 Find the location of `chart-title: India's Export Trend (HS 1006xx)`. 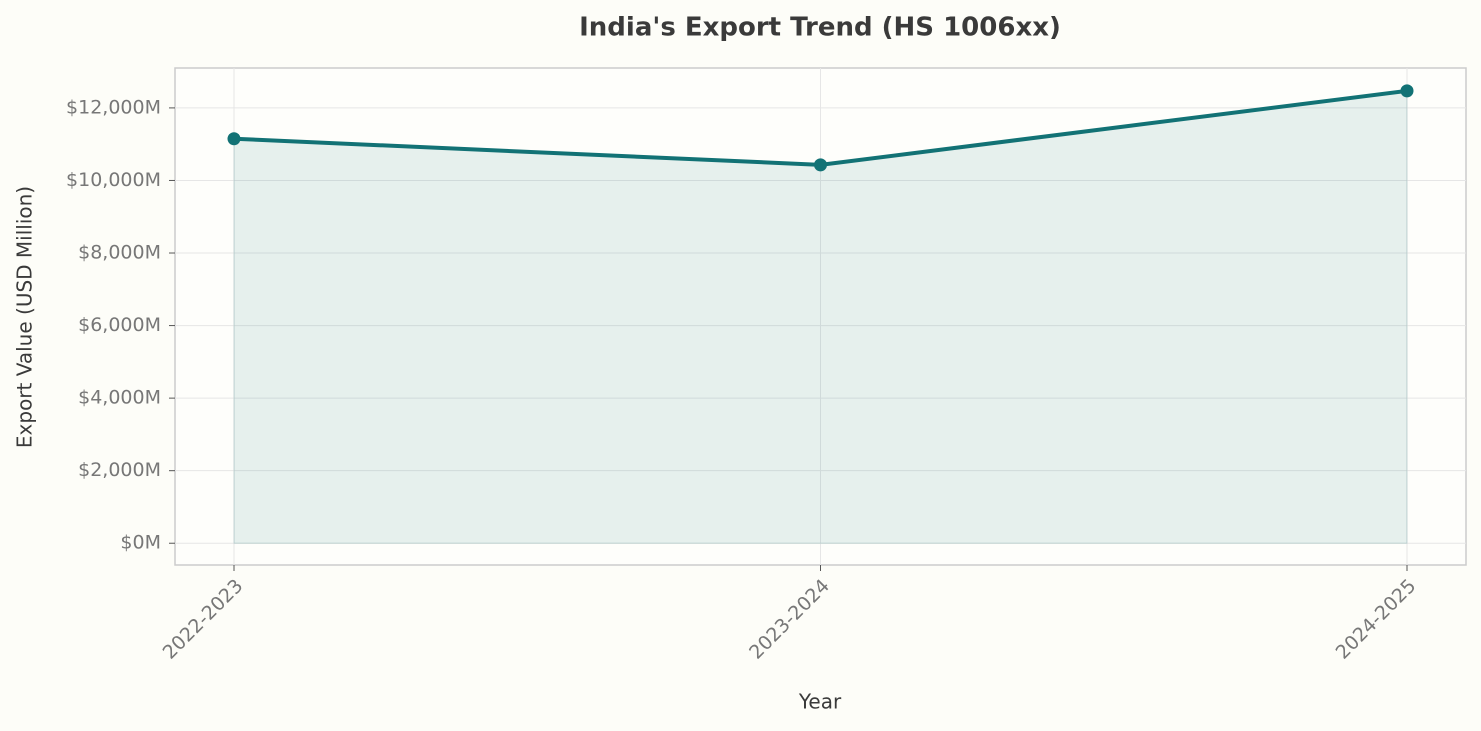

chart-title: India's Export Trend (HS 1006xx) is located at coordinates (820, 28).